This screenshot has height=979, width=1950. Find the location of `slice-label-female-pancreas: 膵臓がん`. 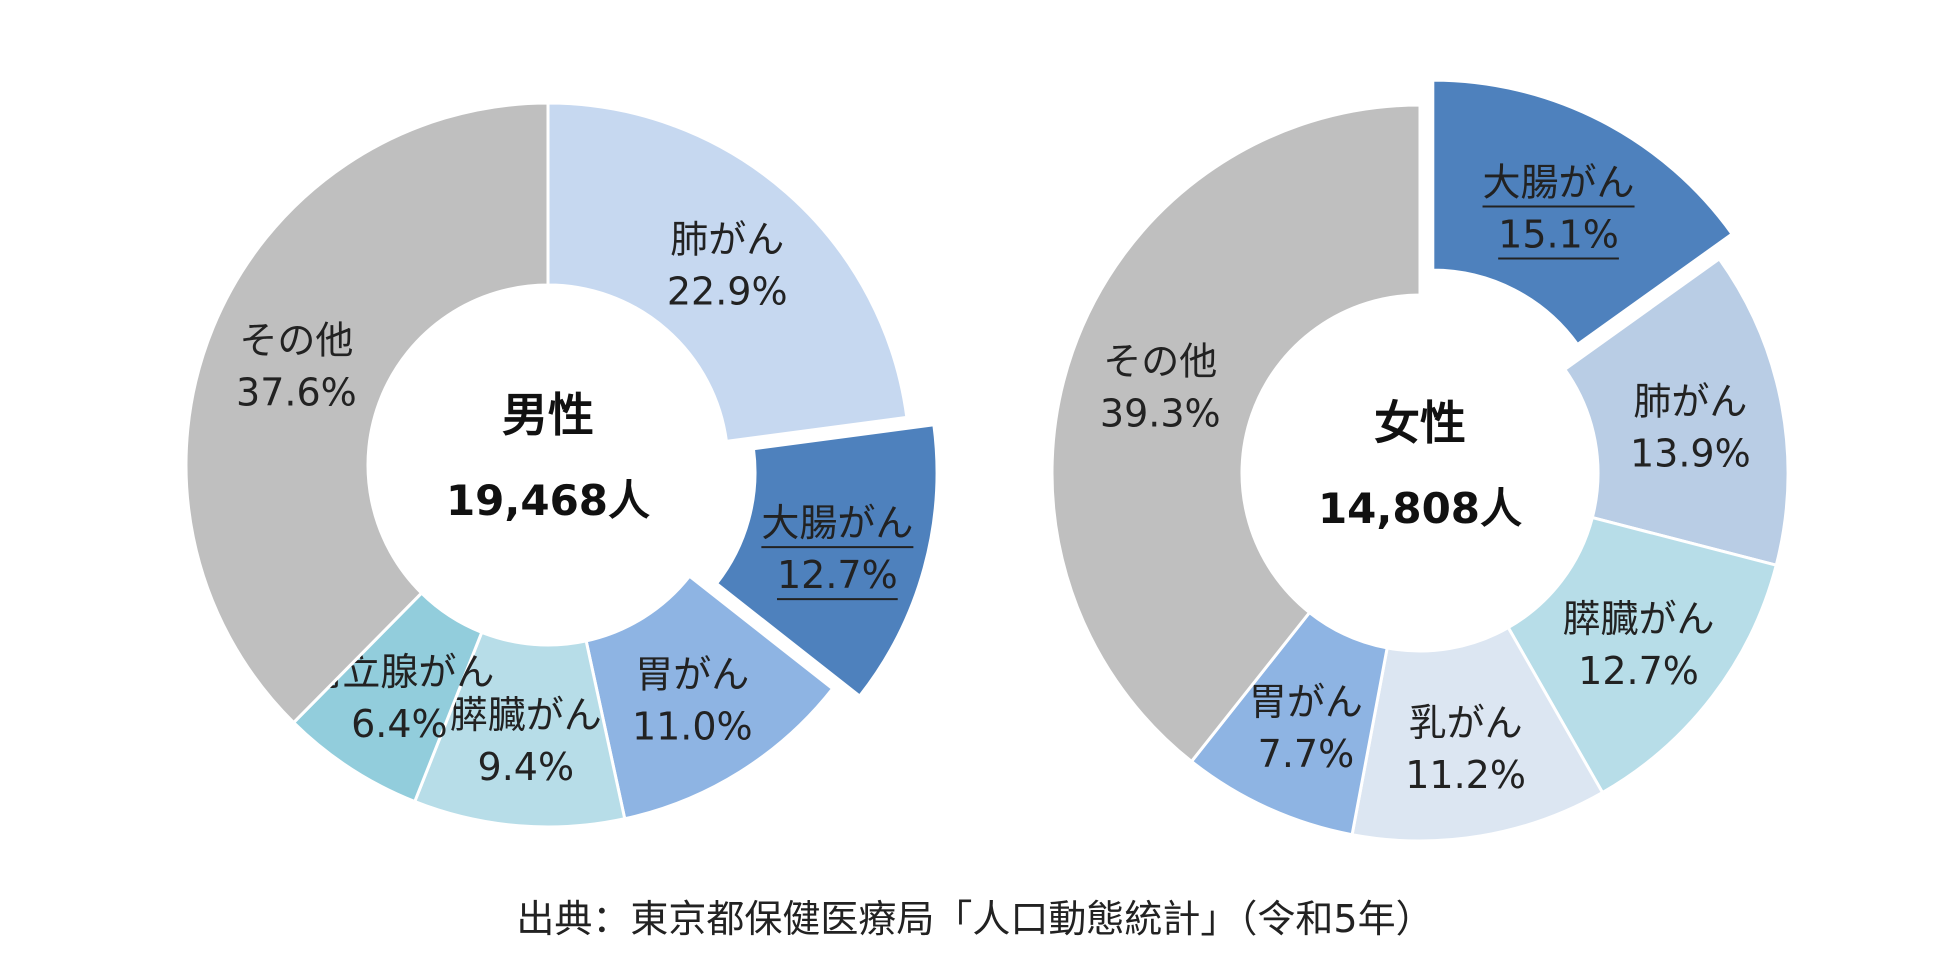

slice-label-female-pancreas: 膵臓がん is located at coordinates (1638, 619).